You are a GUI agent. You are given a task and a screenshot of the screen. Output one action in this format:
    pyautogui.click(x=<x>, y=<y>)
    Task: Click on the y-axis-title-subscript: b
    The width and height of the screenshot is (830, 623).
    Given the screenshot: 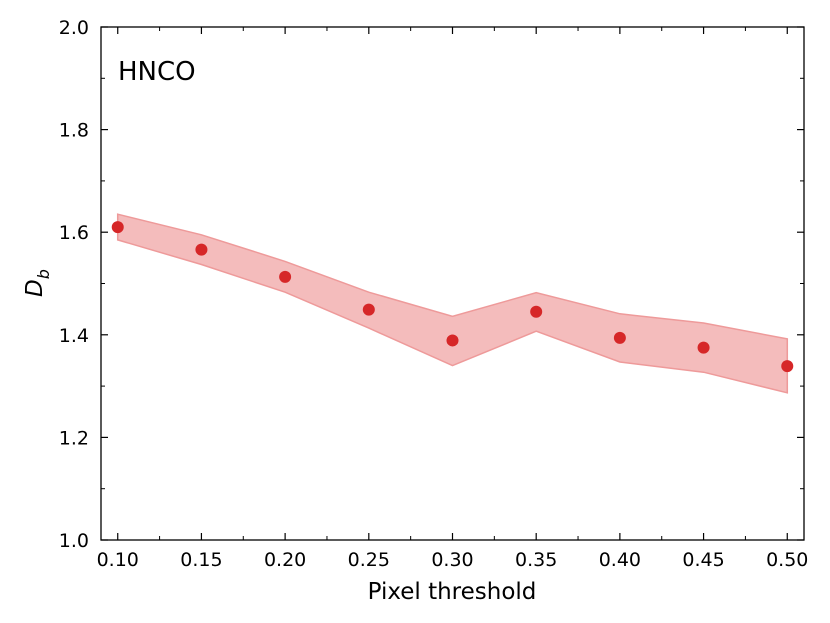 What is the action you would take?
    pyautogui.click(x=43, y=274)
    